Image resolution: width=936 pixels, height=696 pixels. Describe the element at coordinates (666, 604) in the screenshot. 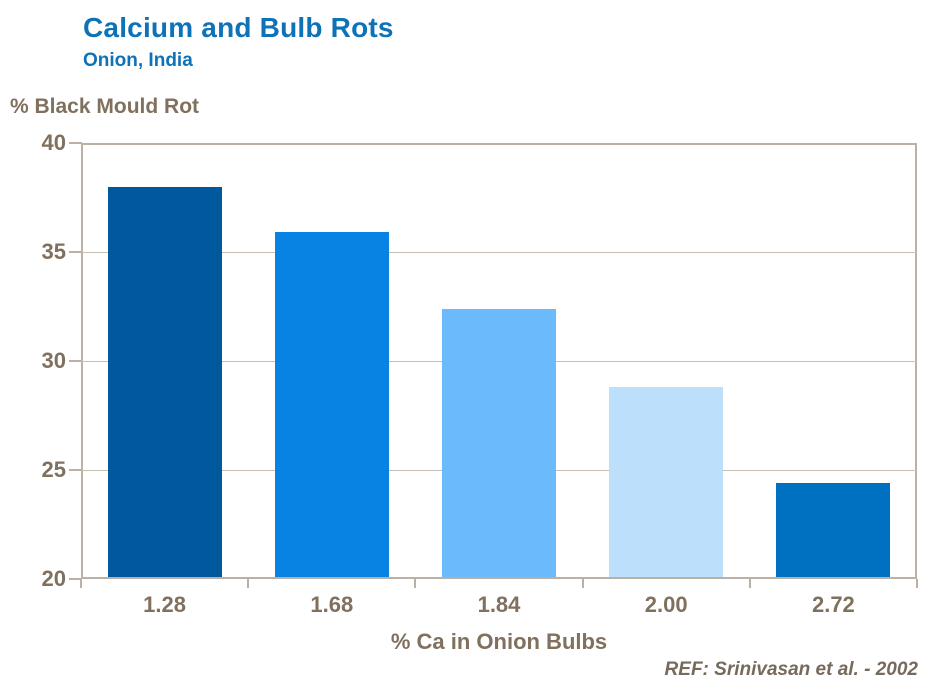

I see `x-tick-label-2.00: 2.00` at that location.